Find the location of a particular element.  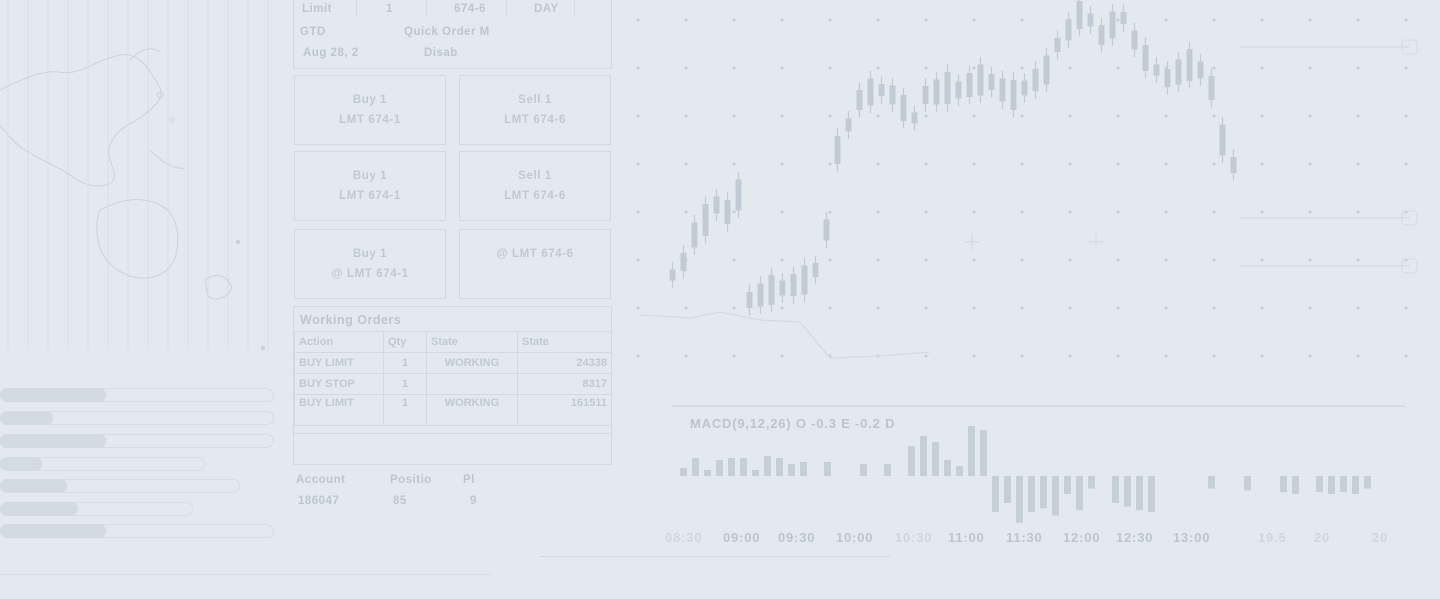

order-type-field: Limit is located at coordinates (317, 9).